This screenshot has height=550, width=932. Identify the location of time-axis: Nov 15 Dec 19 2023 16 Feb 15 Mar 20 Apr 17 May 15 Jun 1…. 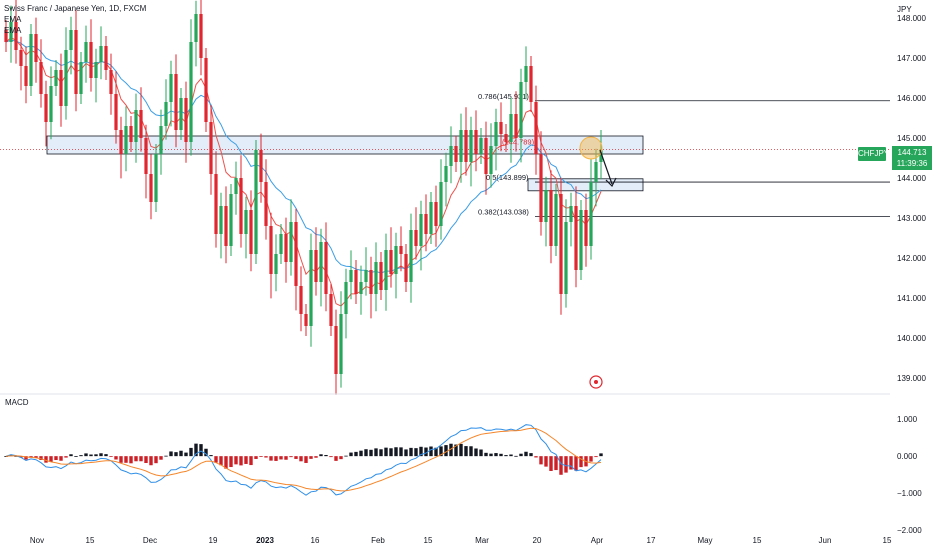
(461, 540).